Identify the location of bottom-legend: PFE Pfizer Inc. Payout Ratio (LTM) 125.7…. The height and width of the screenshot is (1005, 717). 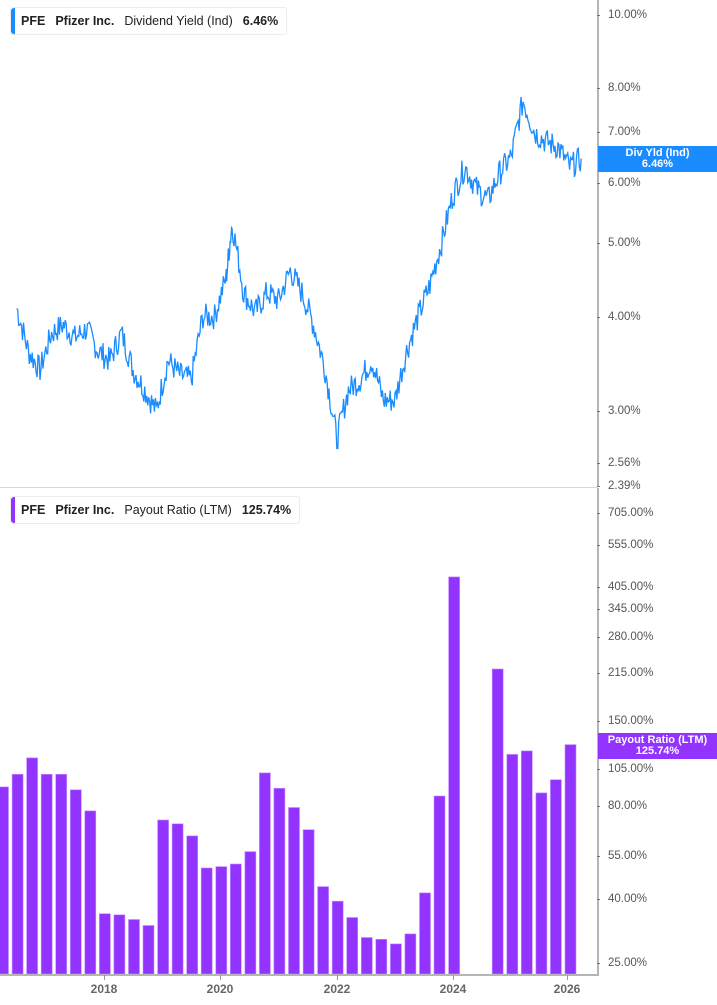
(155, 510).